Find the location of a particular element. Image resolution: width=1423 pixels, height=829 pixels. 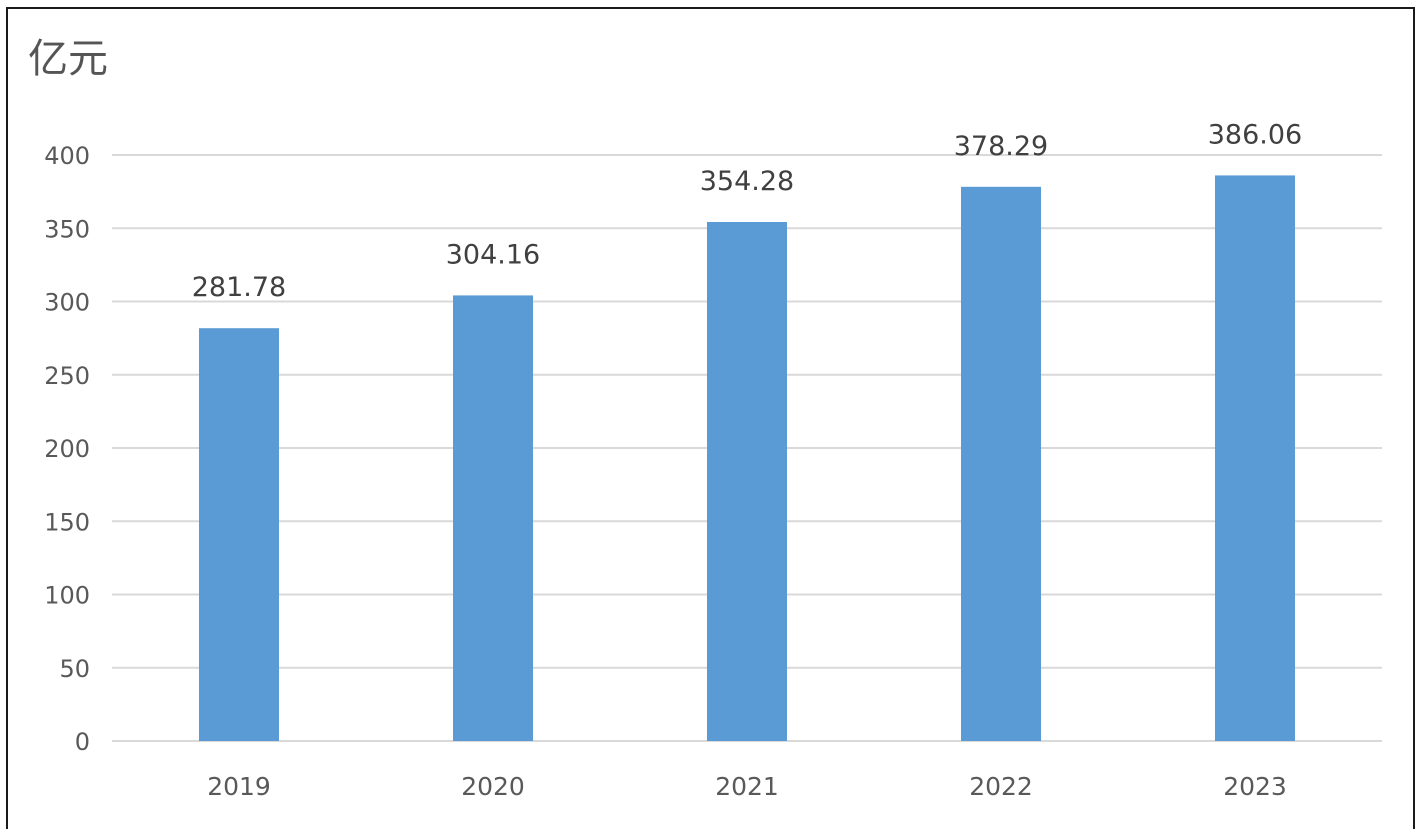

x-category-label: 2020 is located at coordinates (493, 786).